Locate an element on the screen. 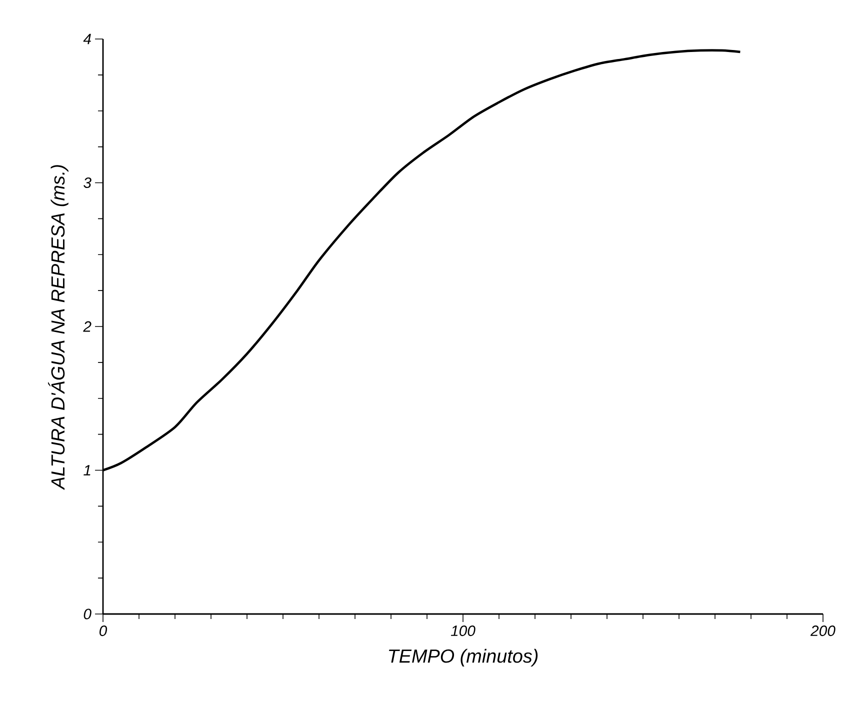  x-tick-label: 0 is located at coordinates (104, 630).